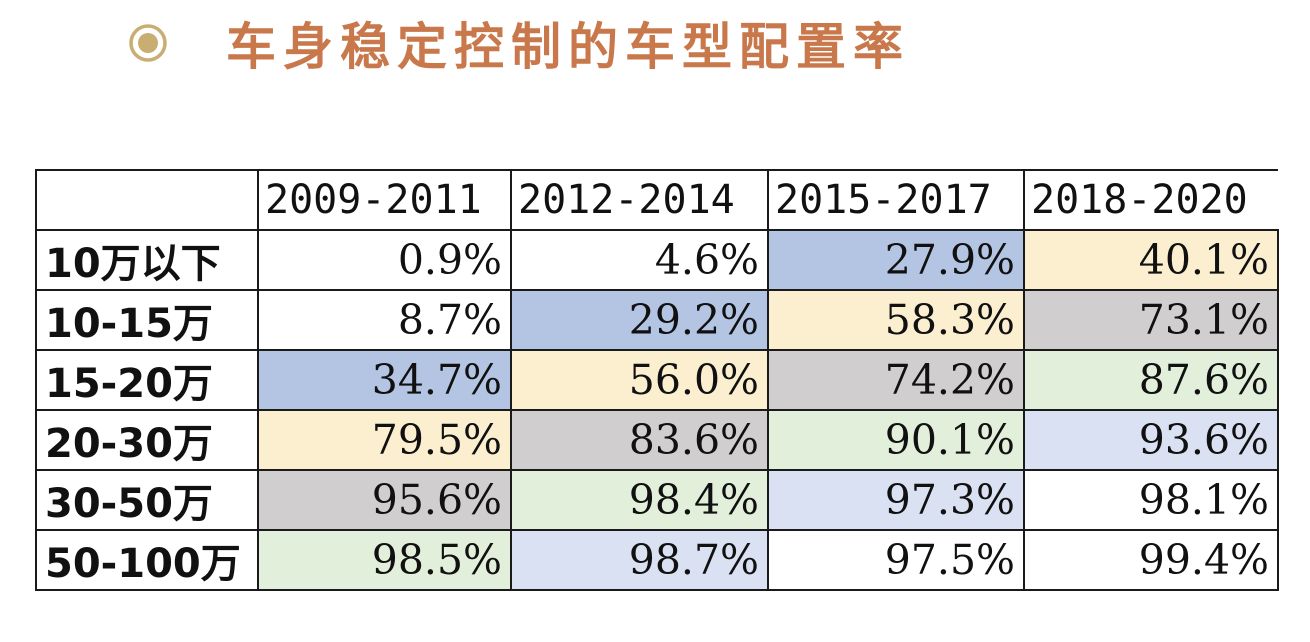 This screenshot has height=642, width=1310. I want to click on table-row: 50-100万 98.5% 98.7% 97.5% 99.4%, so click(657, 560).